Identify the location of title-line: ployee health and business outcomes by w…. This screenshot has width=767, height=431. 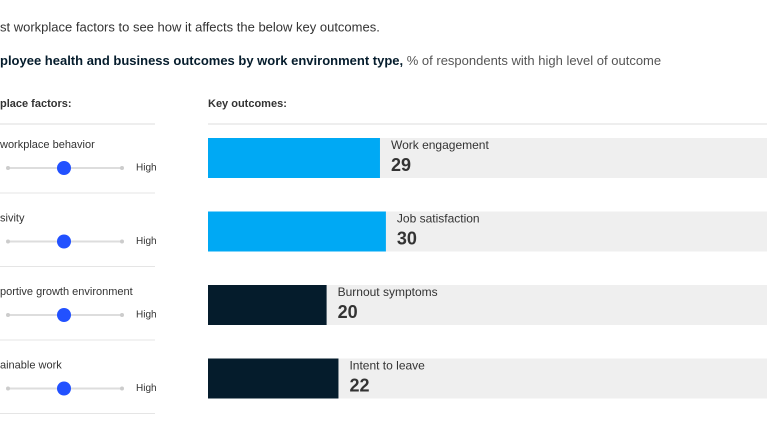
(330, 60).